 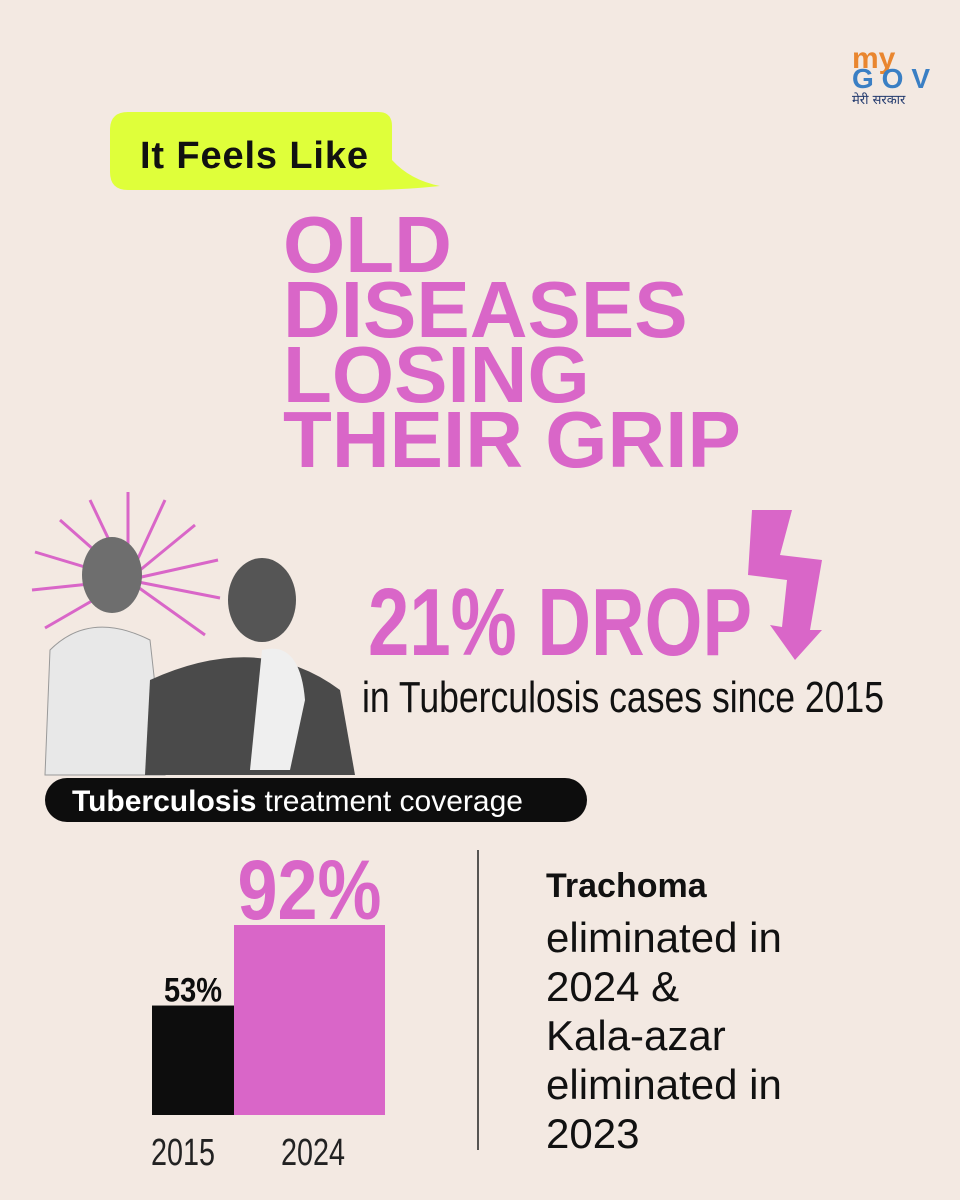 I want to click on bar-chart: 53% 2015 92% 2024, so click(x=268, y=1008).